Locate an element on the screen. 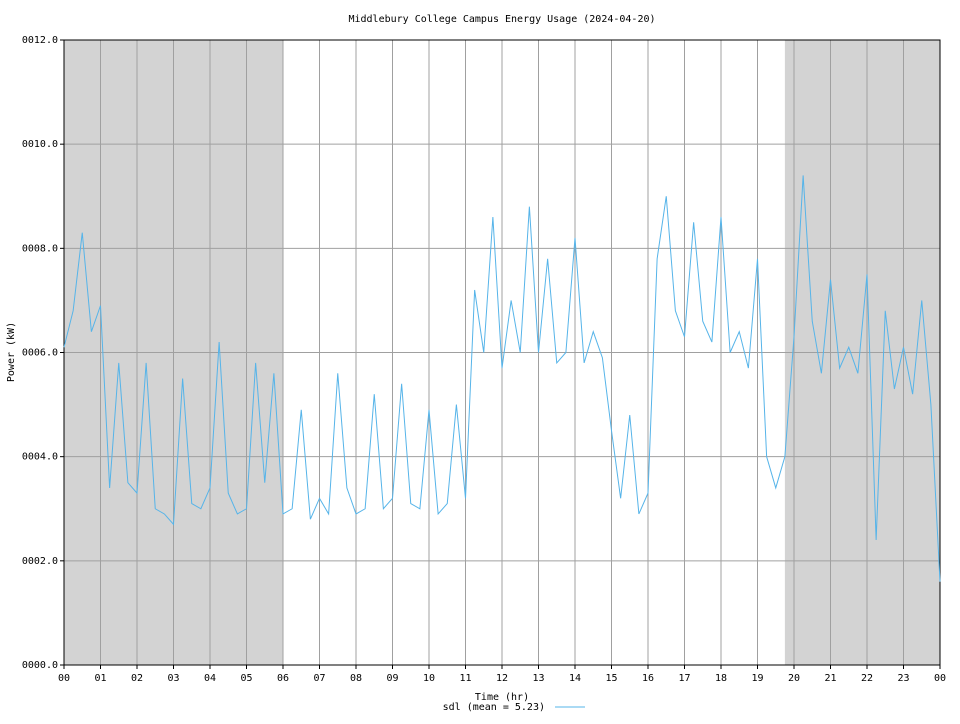 This screenshot has width=960, height=724. x-tick-label: 14 is located at coordinates (575, 678).